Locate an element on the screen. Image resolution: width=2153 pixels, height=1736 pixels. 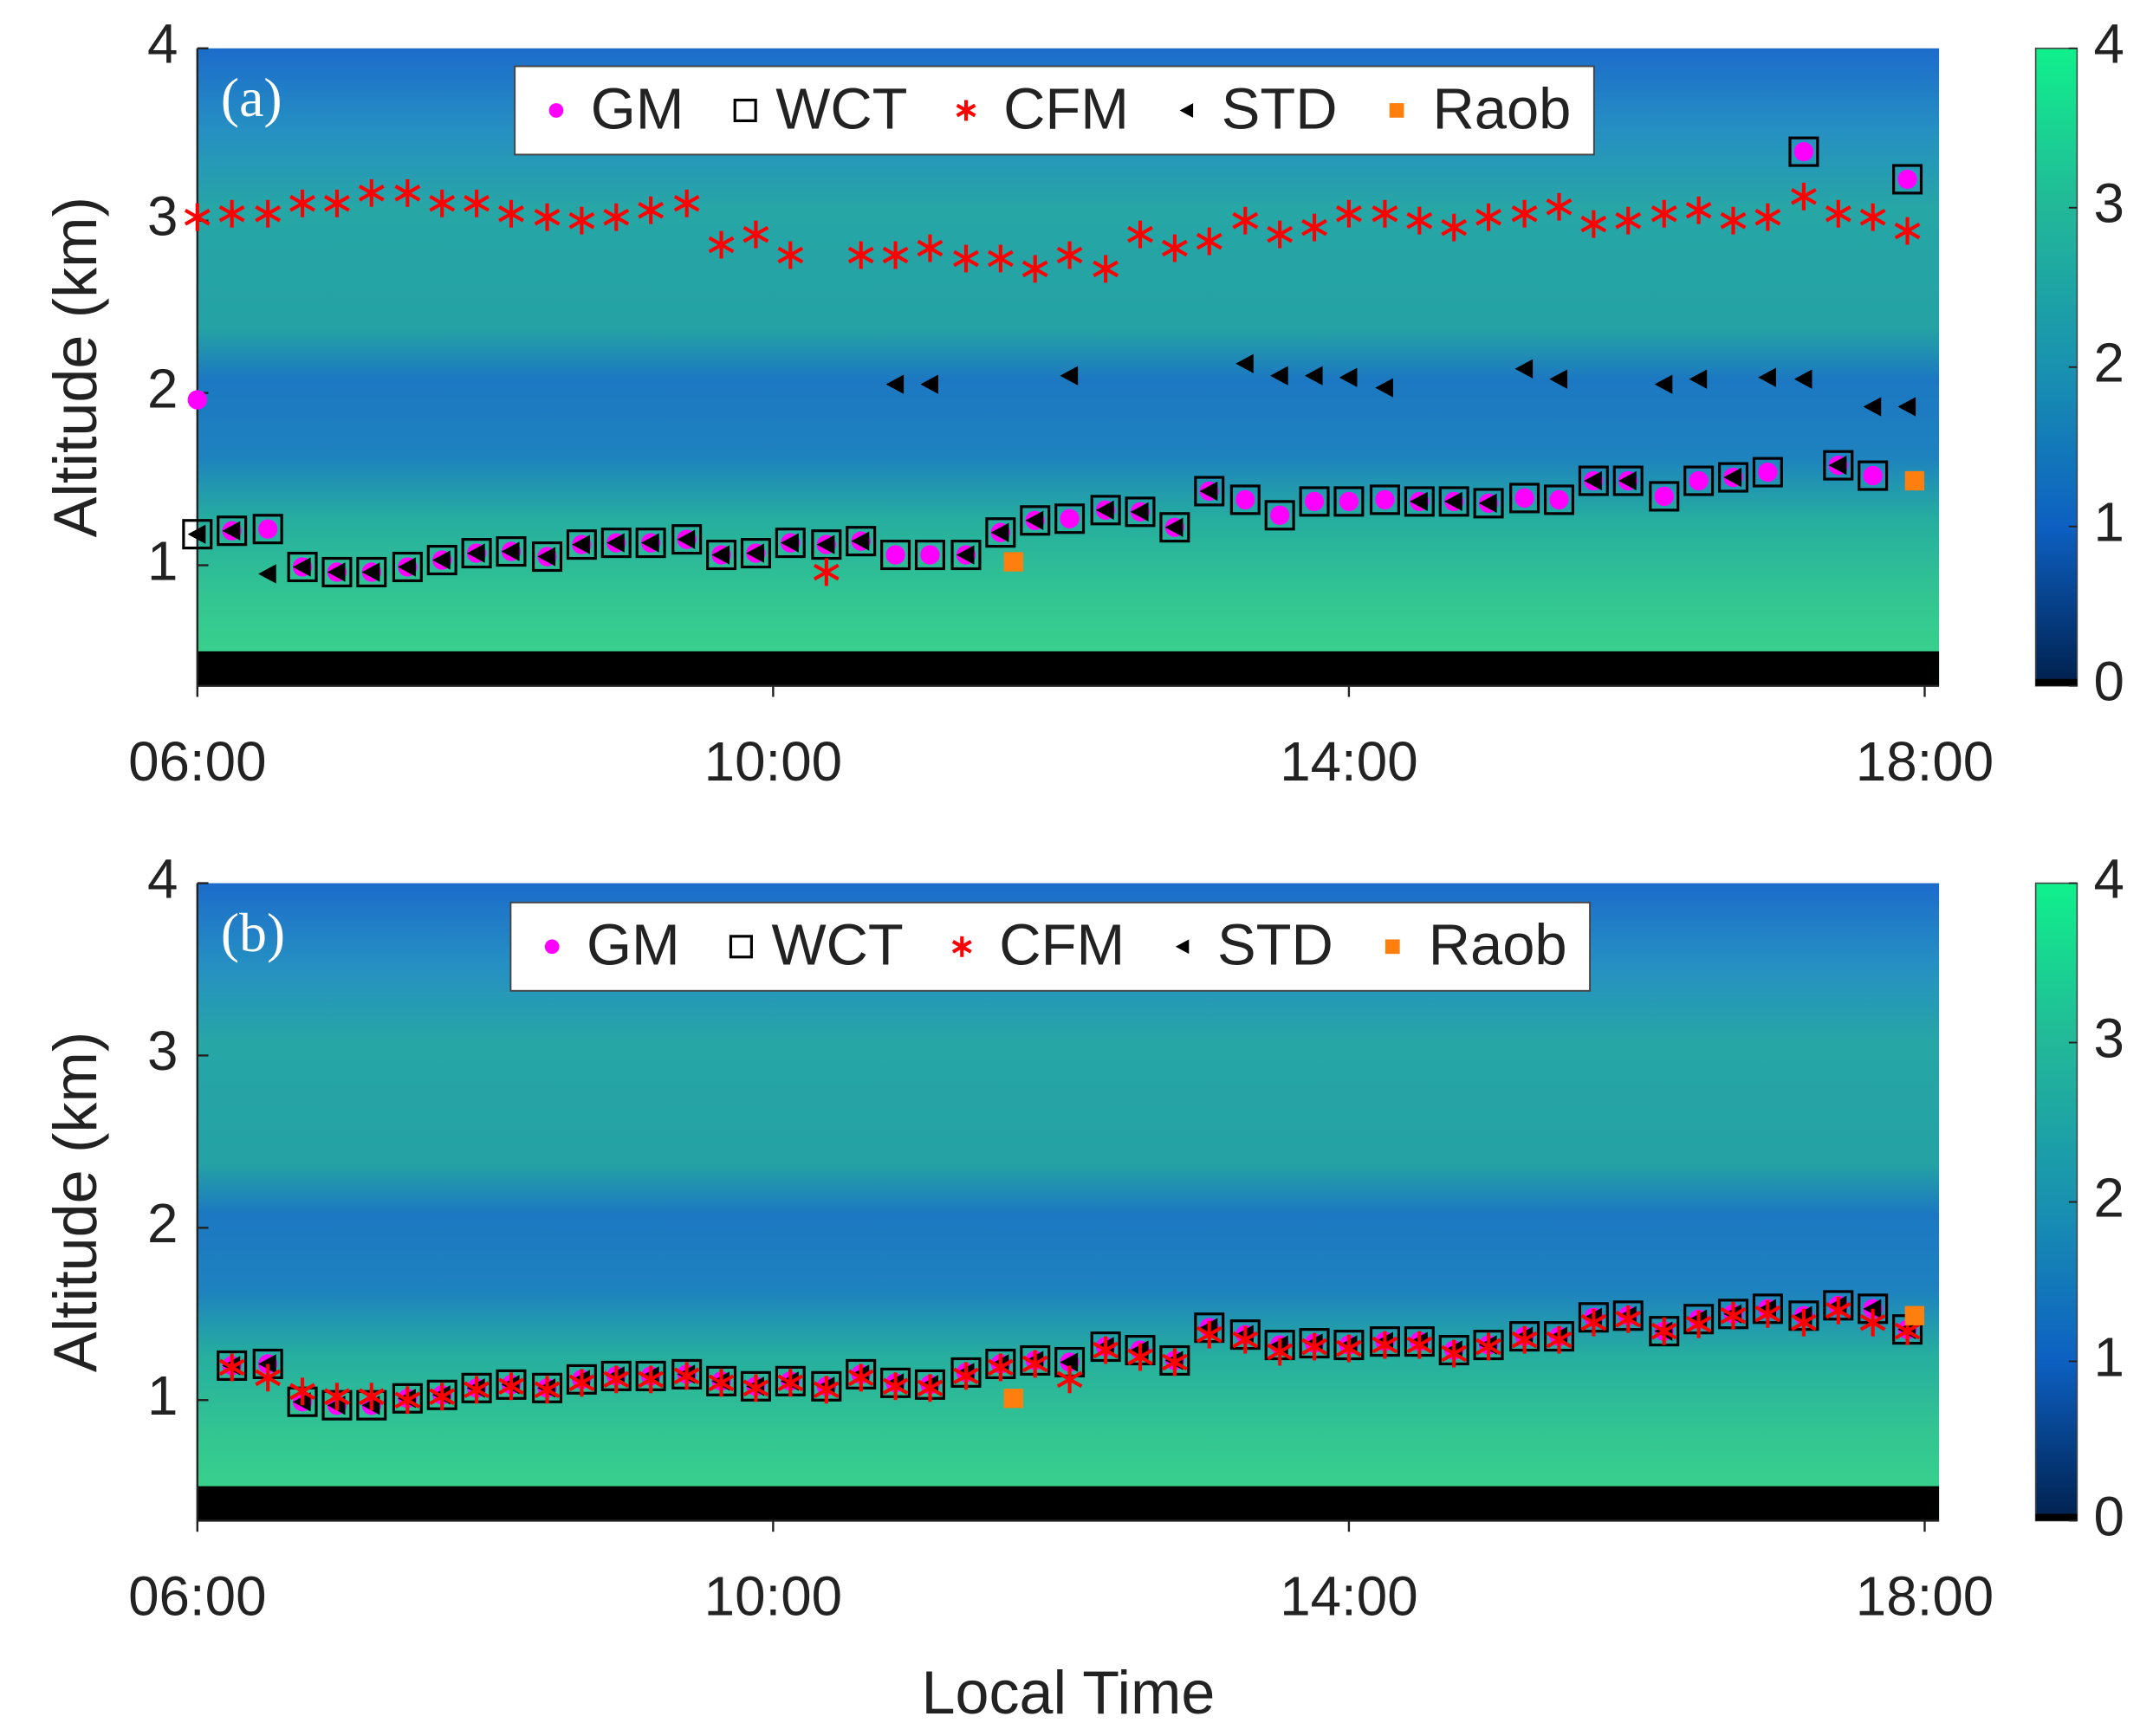
colorbar-tick-label: 4 is located at coordinates (2109, 878).